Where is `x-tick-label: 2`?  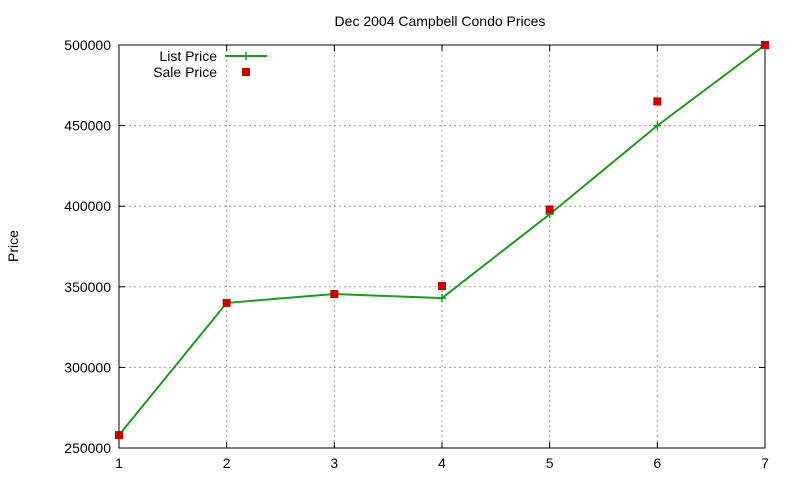
x-tick-label: 2 is located at coordinates (227, 463).